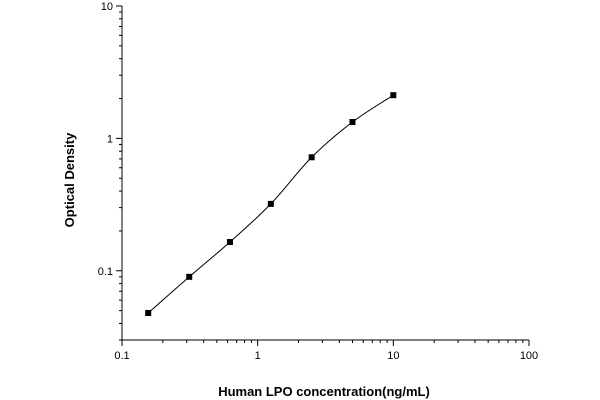 The width and height of the screenshot is (600, 400). Describe the element at coordinates (529, 356) in the screenshot. I see `x-tick-label: 100` at that location.